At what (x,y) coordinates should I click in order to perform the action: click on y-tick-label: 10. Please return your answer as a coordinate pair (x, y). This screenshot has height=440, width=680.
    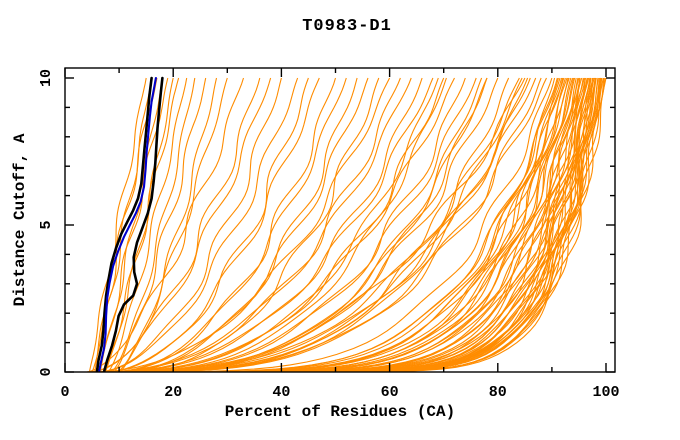
    Looking at the image, I should click on (46, 78).